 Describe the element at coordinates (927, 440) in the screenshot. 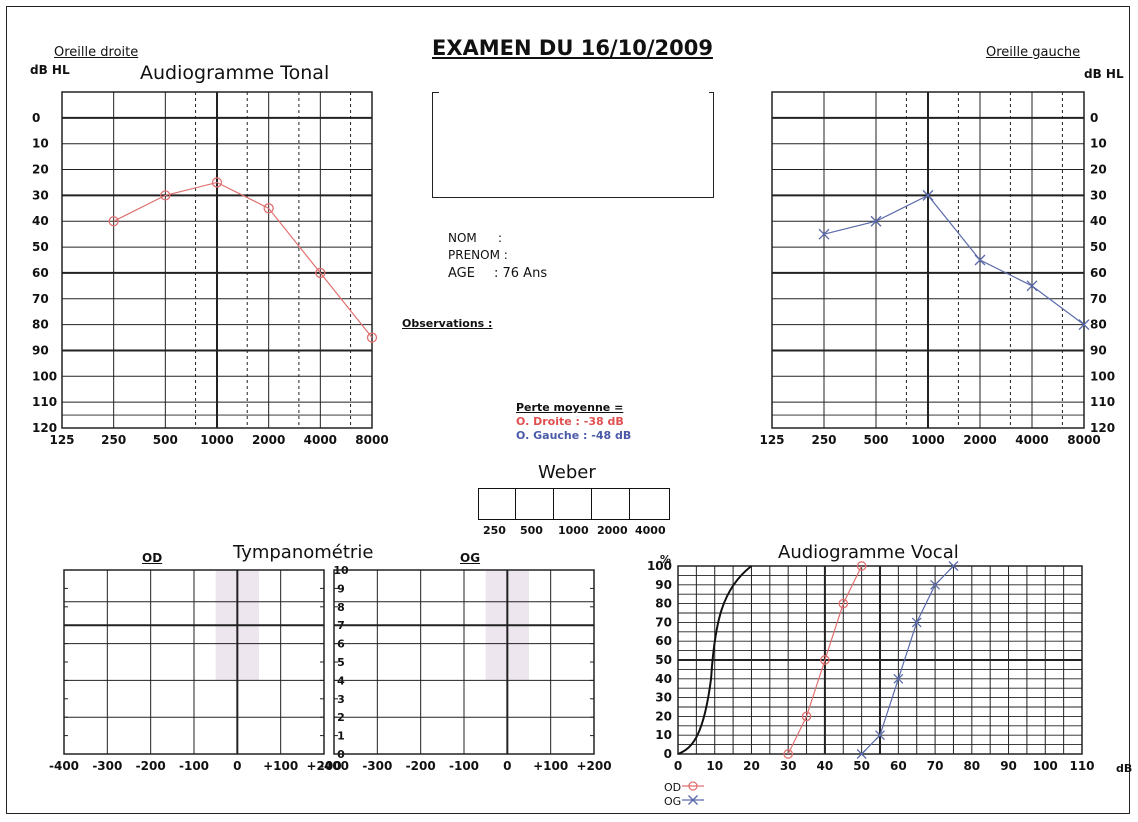

I see `og-xtick-1000: 1000` at that location.